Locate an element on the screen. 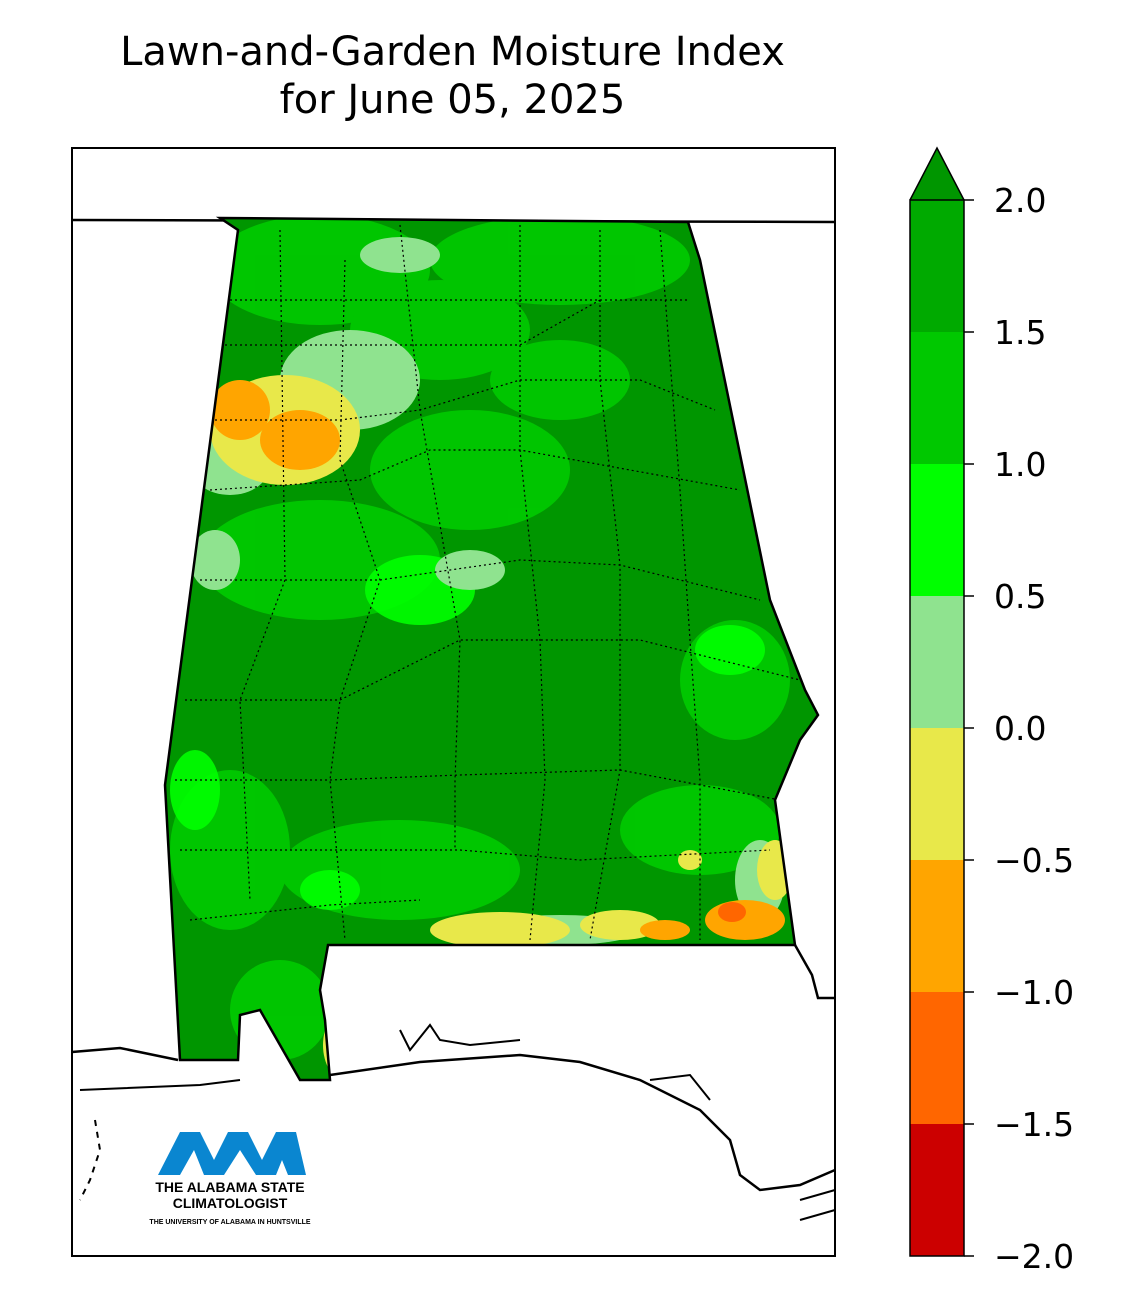 This screenshot has width=1125, height=1311. colorbar: 2.0 1.5 1.0 0.5 0.0 −0.5 −1.0 −1.5 −2.0 is located at coordinates (991, 711).